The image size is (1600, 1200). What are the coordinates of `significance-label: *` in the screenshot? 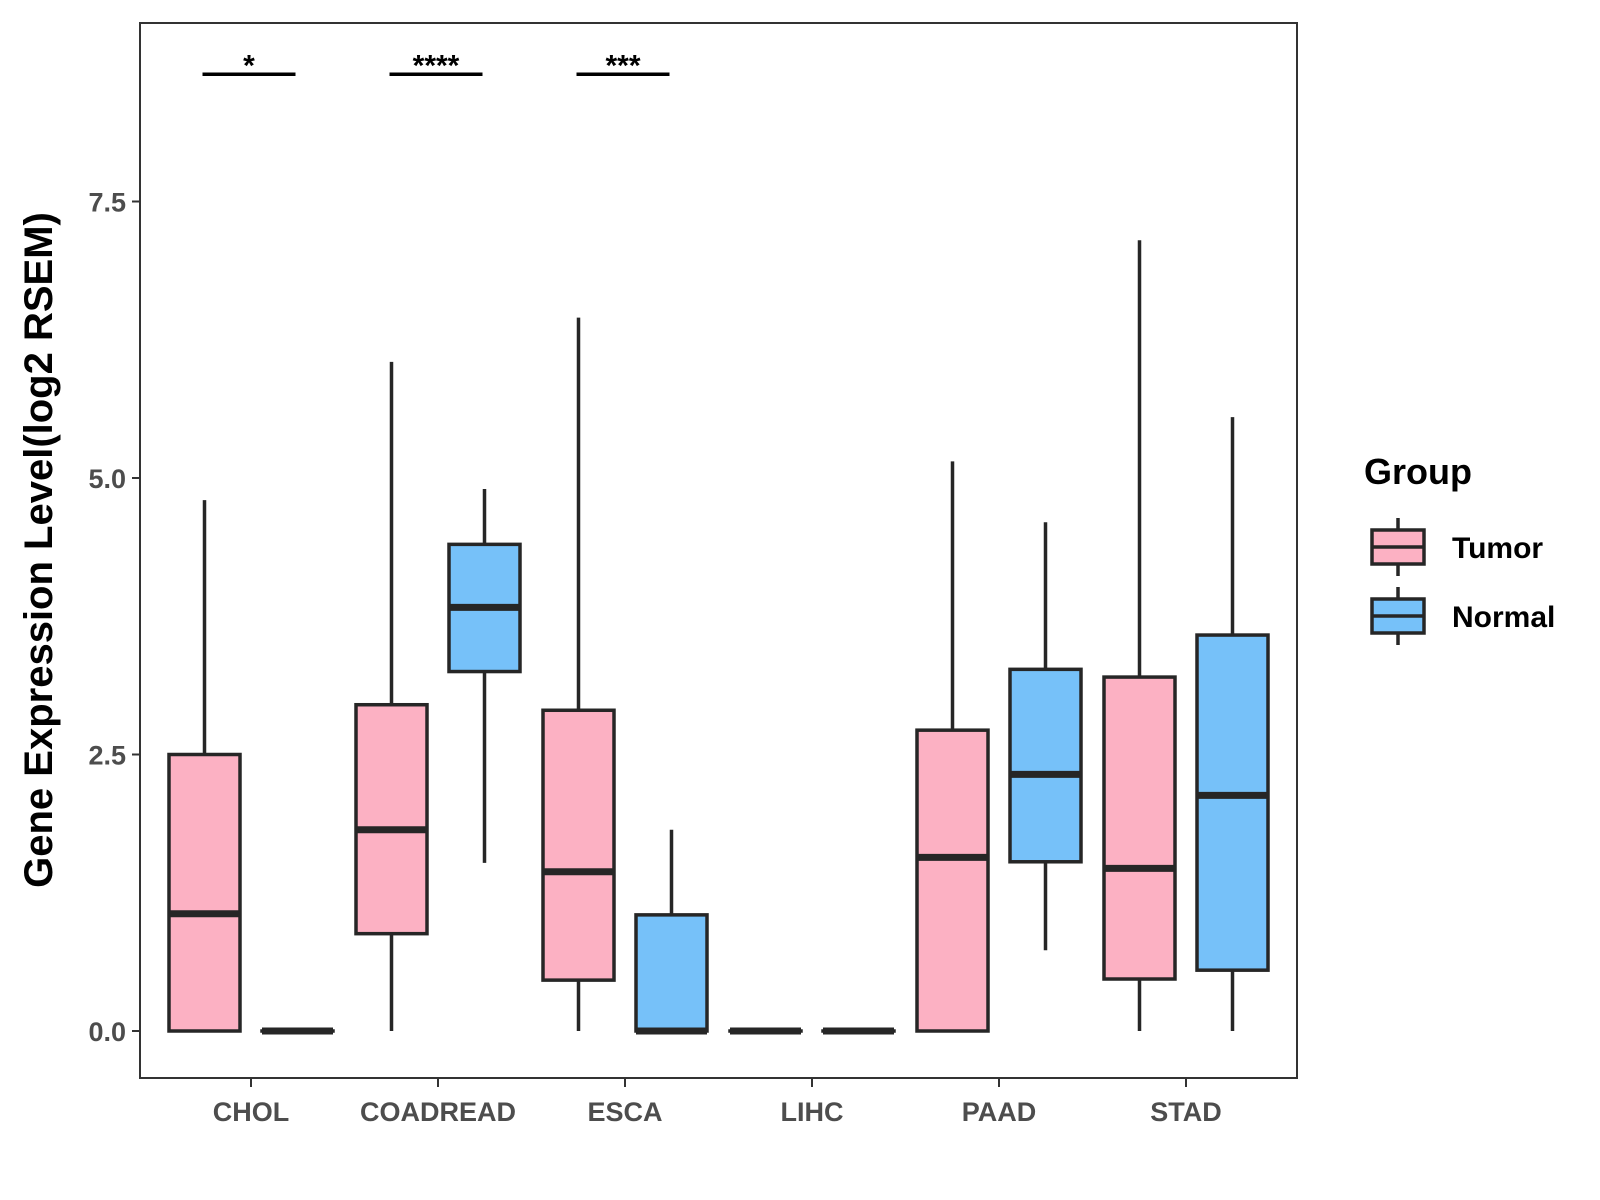 It's located at (249, 65).